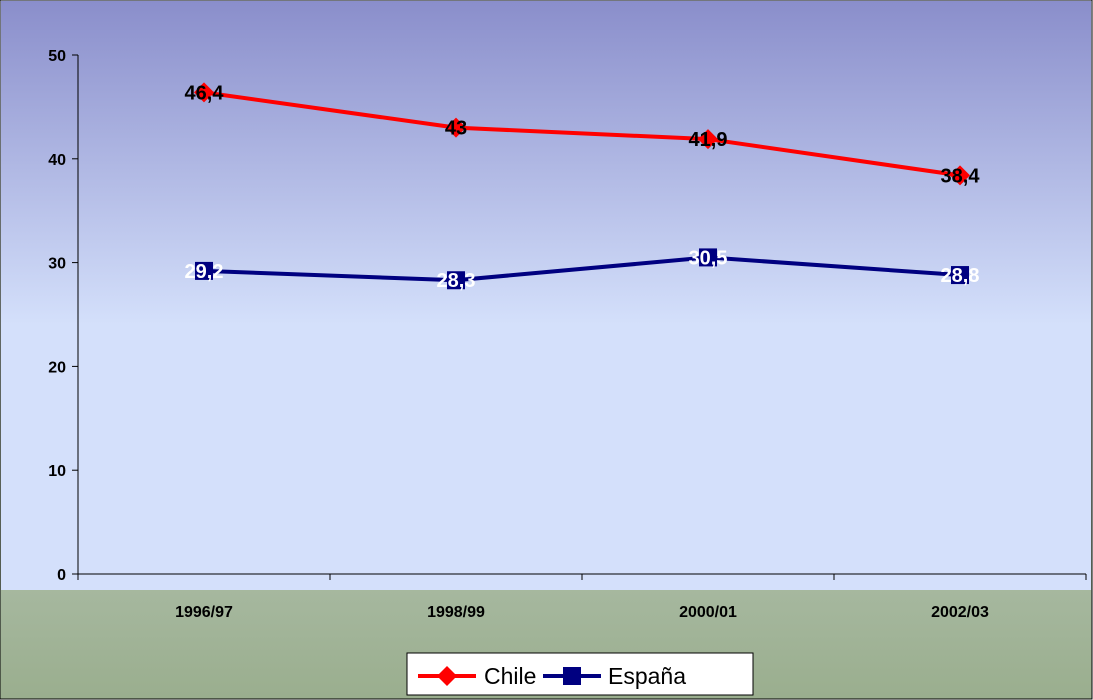  Describe the element at coordinates (57, 56) in the screenshot. I see `y-tick-label: 50` at that location.